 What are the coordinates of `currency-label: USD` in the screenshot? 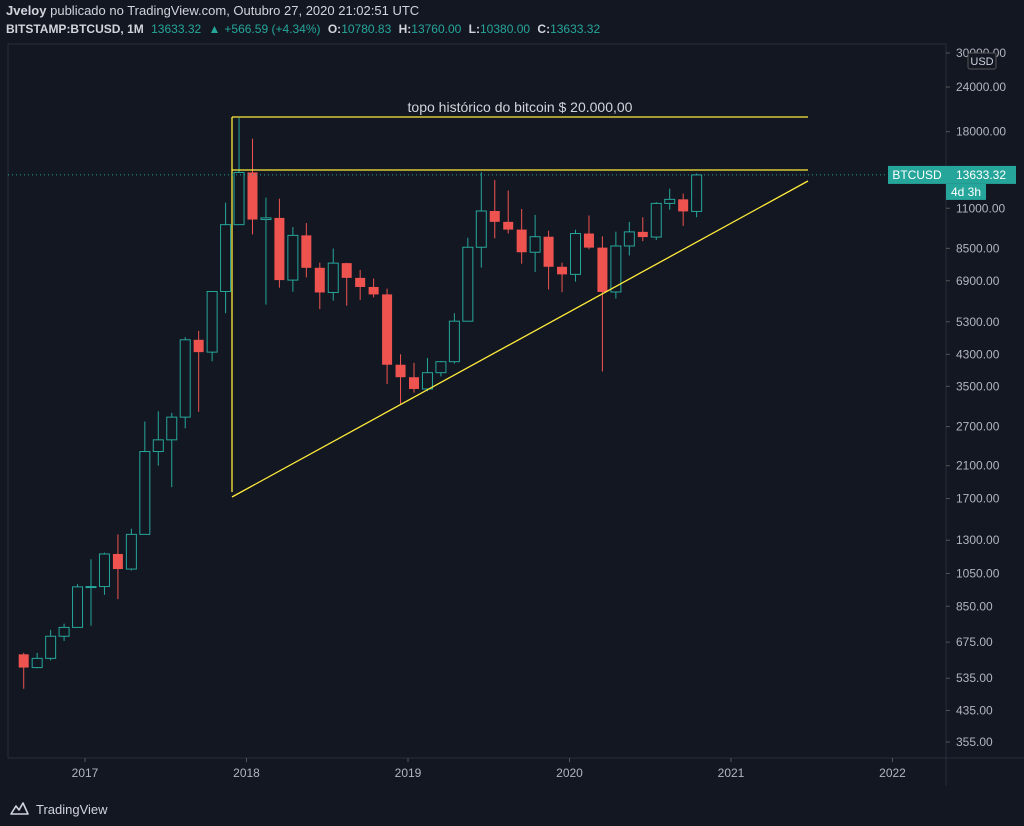 It's located at (981, 62).